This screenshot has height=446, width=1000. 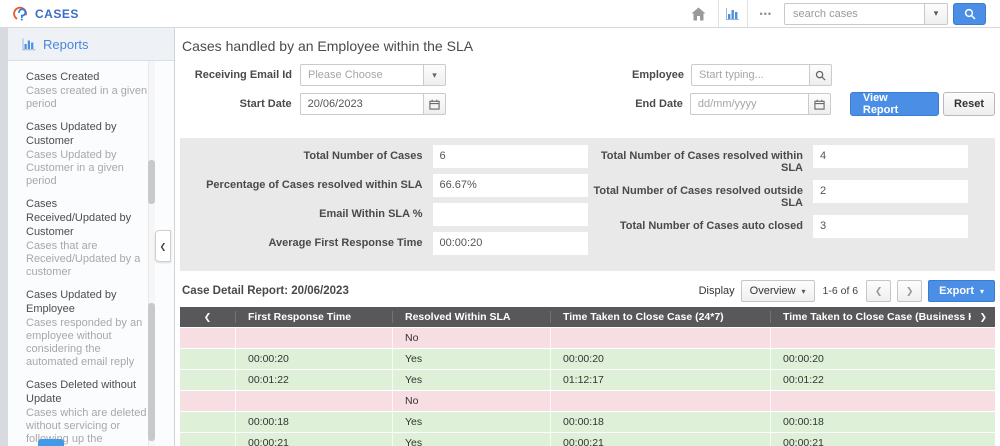 I want to click on employee-input, so click(x=750, y=75).